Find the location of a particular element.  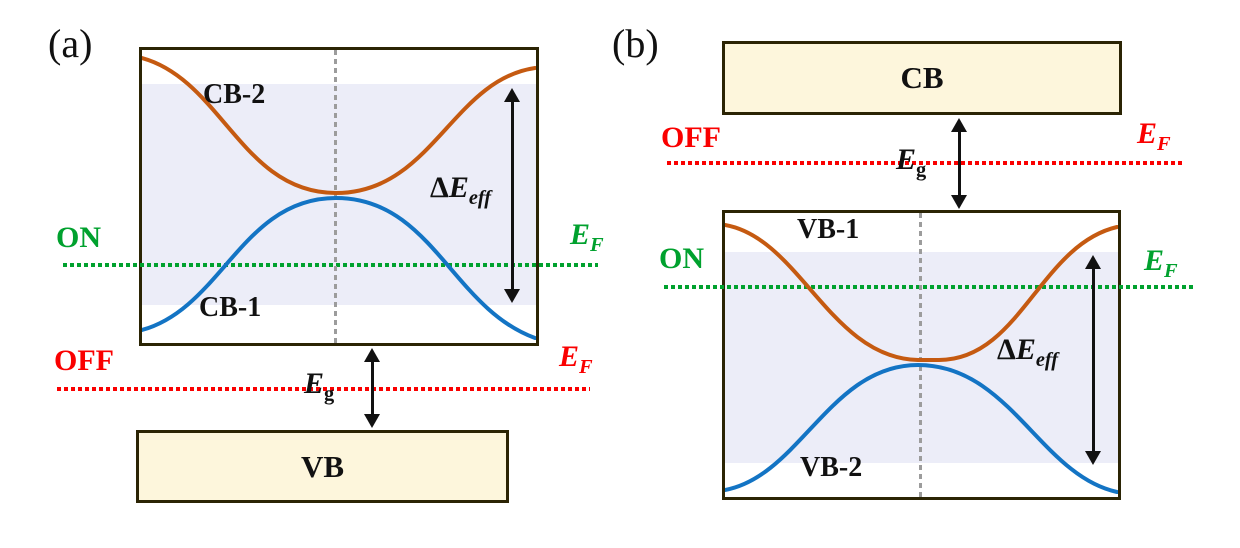

panel-b-conduction-band-box: CB is located at coordinates (922, 78).